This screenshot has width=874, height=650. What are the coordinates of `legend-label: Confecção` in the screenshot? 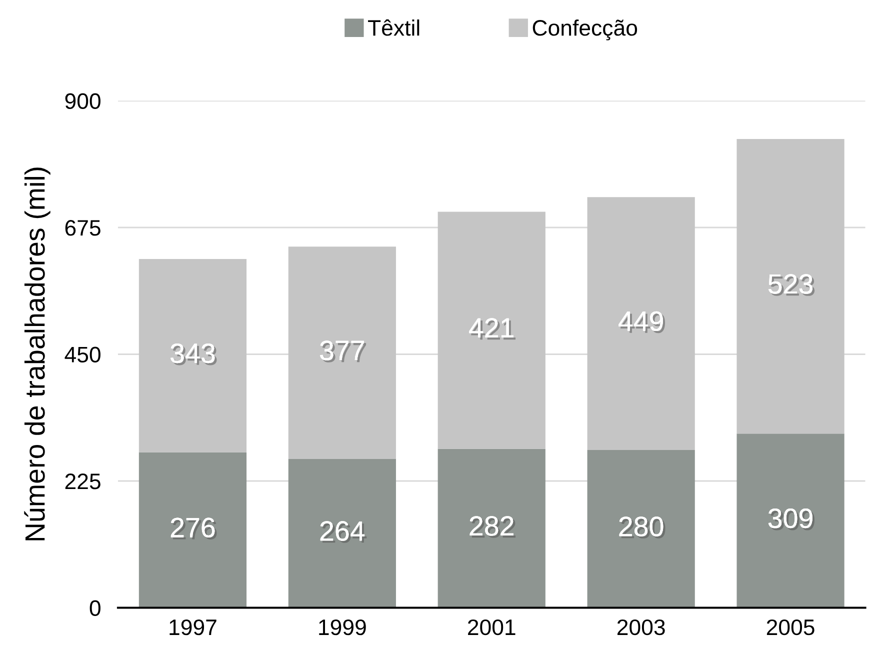 It's located at (585, 29).